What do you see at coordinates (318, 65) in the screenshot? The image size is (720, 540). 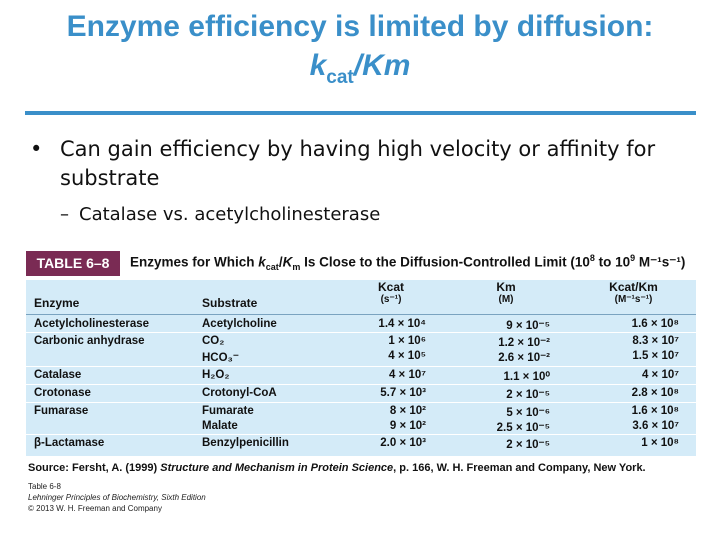 I see `title-k: k` at bounding box center [318, 65].